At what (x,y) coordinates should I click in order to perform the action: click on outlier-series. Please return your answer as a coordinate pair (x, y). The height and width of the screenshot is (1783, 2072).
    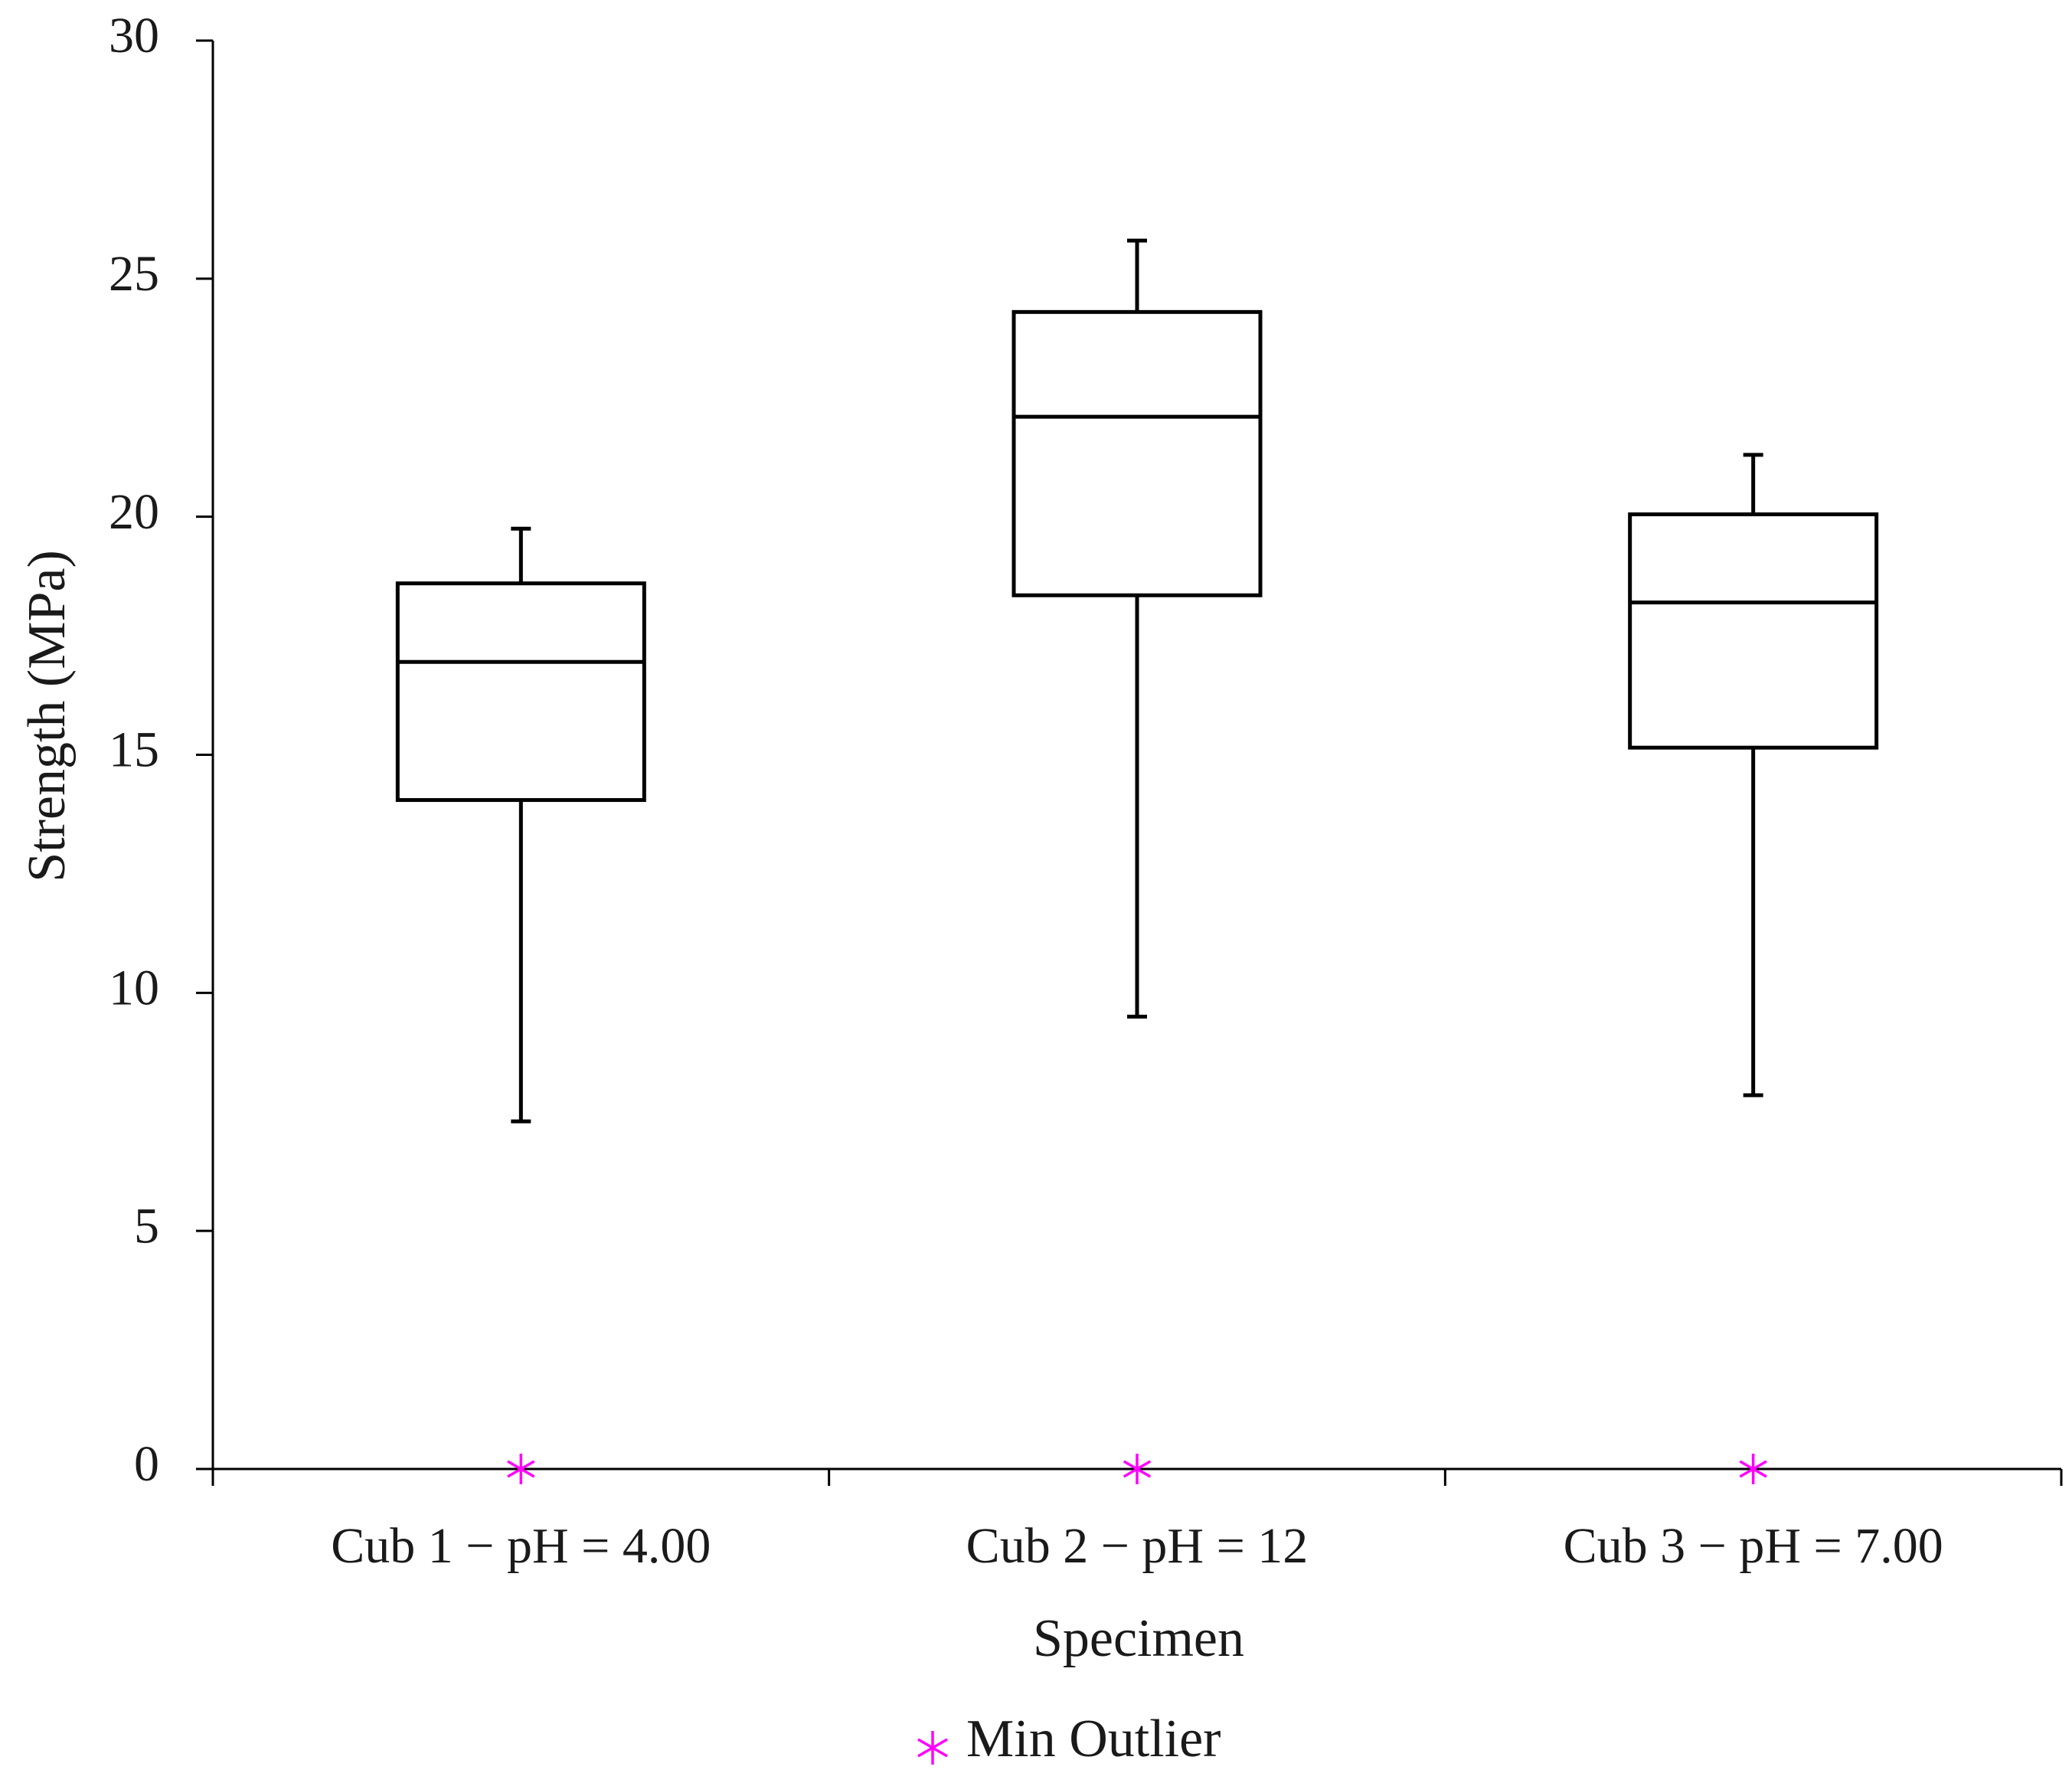
    Looking at the image, I should click on (1137, 1469).